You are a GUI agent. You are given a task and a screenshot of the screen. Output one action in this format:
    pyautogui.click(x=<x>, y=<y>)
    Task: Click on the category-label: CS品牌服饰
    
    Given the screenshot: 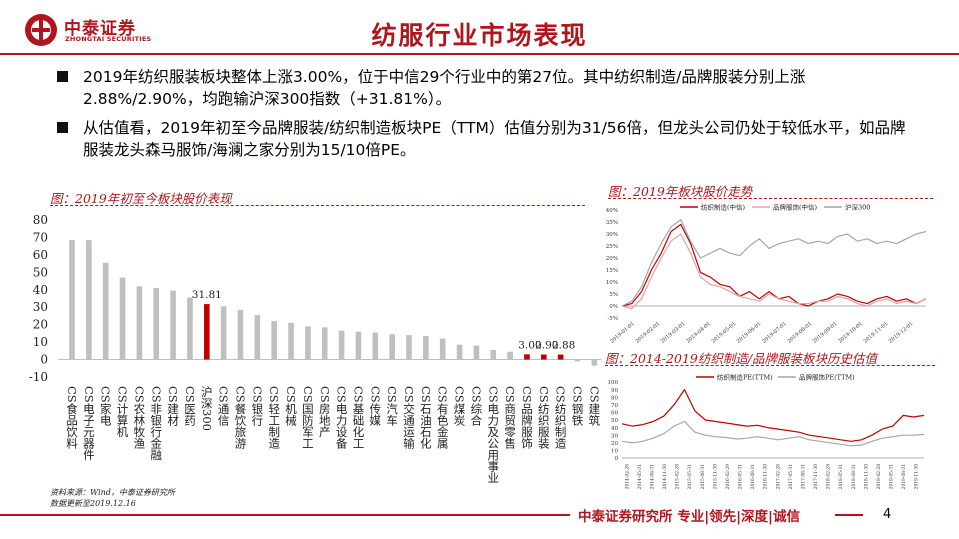 What is the action you would take?
    pyautogui.click(x=527, y=417)
    